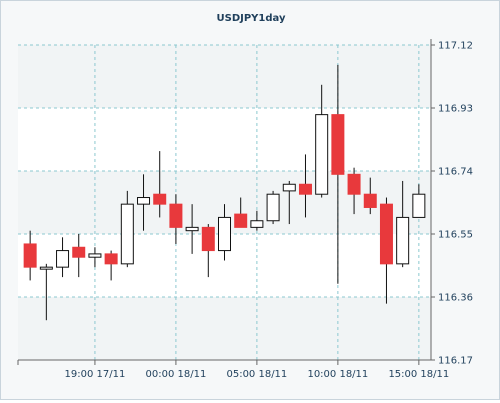 The height and width of the screenshot is (403, 500). What do you see at coordinates (455, 172) in the screenshot?
I see `y-tick-label: 116.74` at bounding box center [455, 172].